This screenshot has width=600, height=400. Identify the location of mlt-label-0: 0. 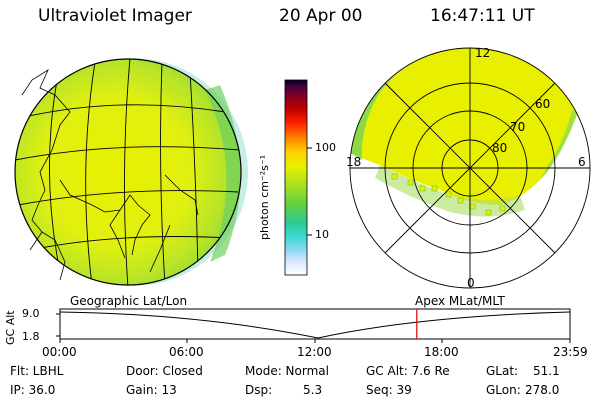
(471, 283).